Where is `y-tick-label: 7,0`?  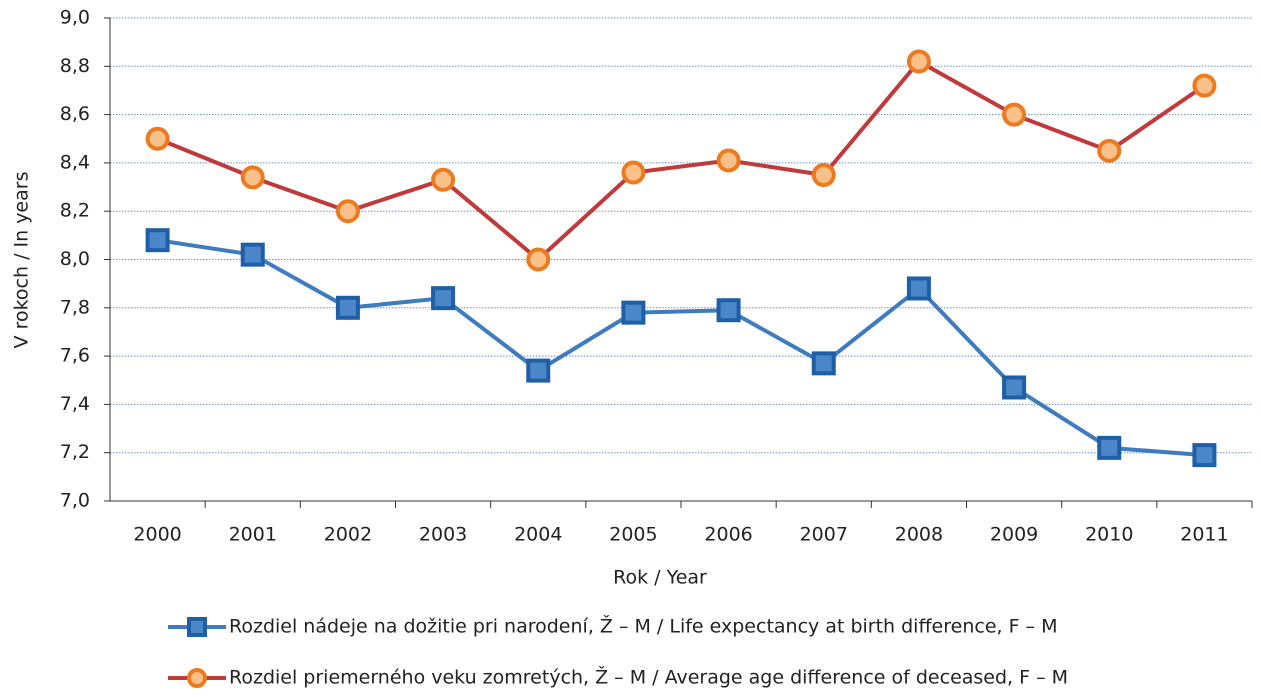 y-tick-label: 7,0 is located at coordinates (75, 501).